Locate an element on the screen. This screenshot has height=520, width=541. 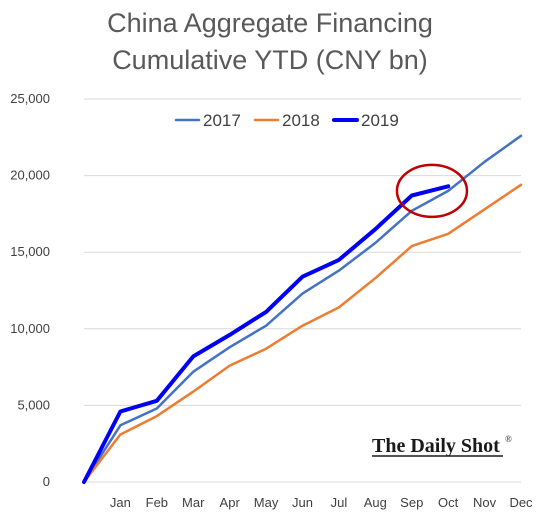
x-tick-label-dec: Dec is located at coordinates (521, 502).